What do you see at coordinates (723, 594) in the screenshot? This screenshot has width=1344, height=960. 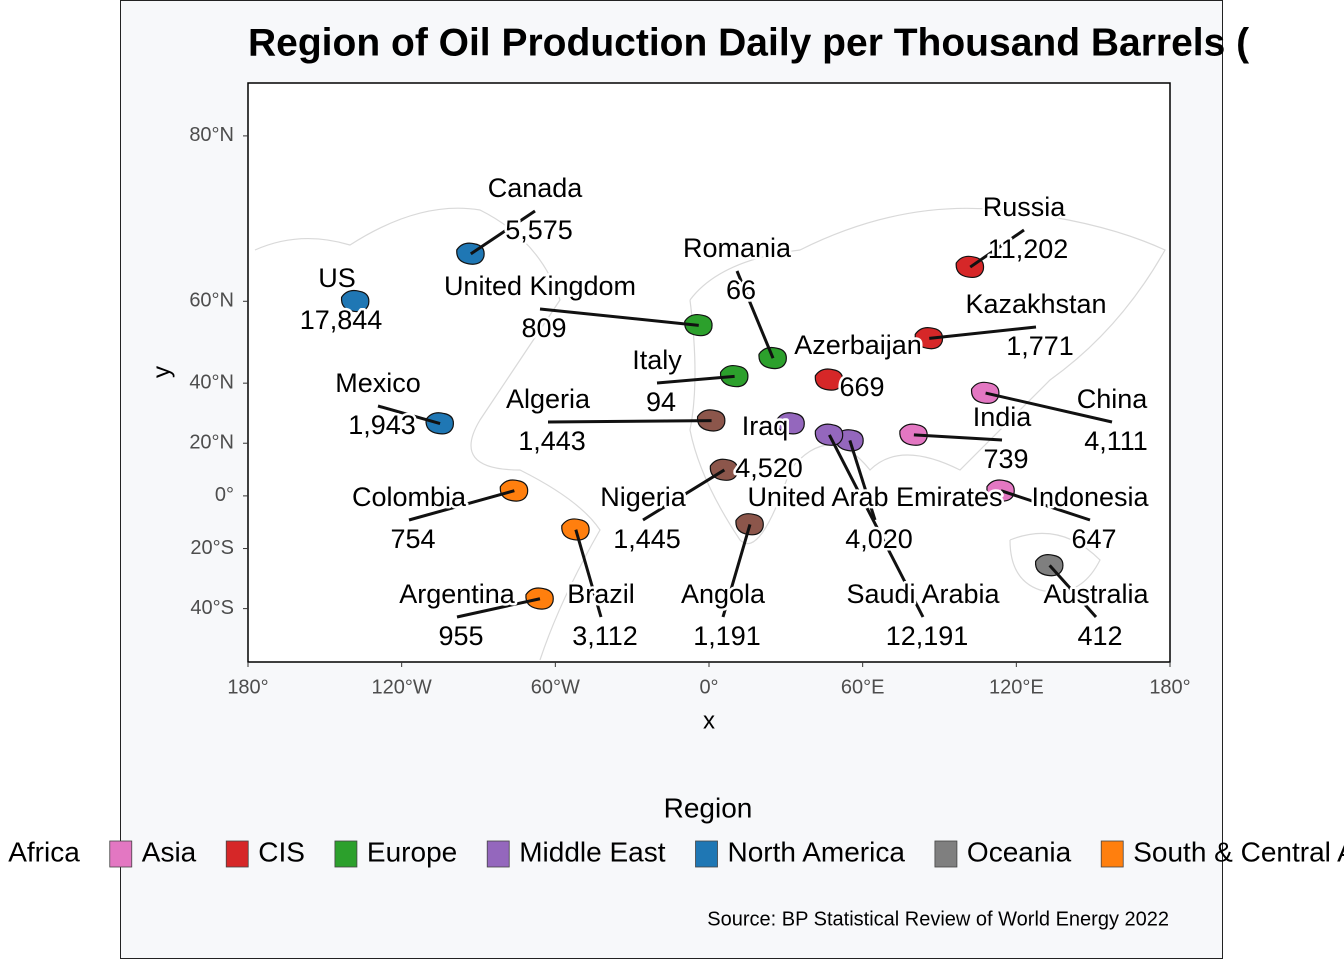 I see `country-label: Angola` at bounding box center [723, 594].